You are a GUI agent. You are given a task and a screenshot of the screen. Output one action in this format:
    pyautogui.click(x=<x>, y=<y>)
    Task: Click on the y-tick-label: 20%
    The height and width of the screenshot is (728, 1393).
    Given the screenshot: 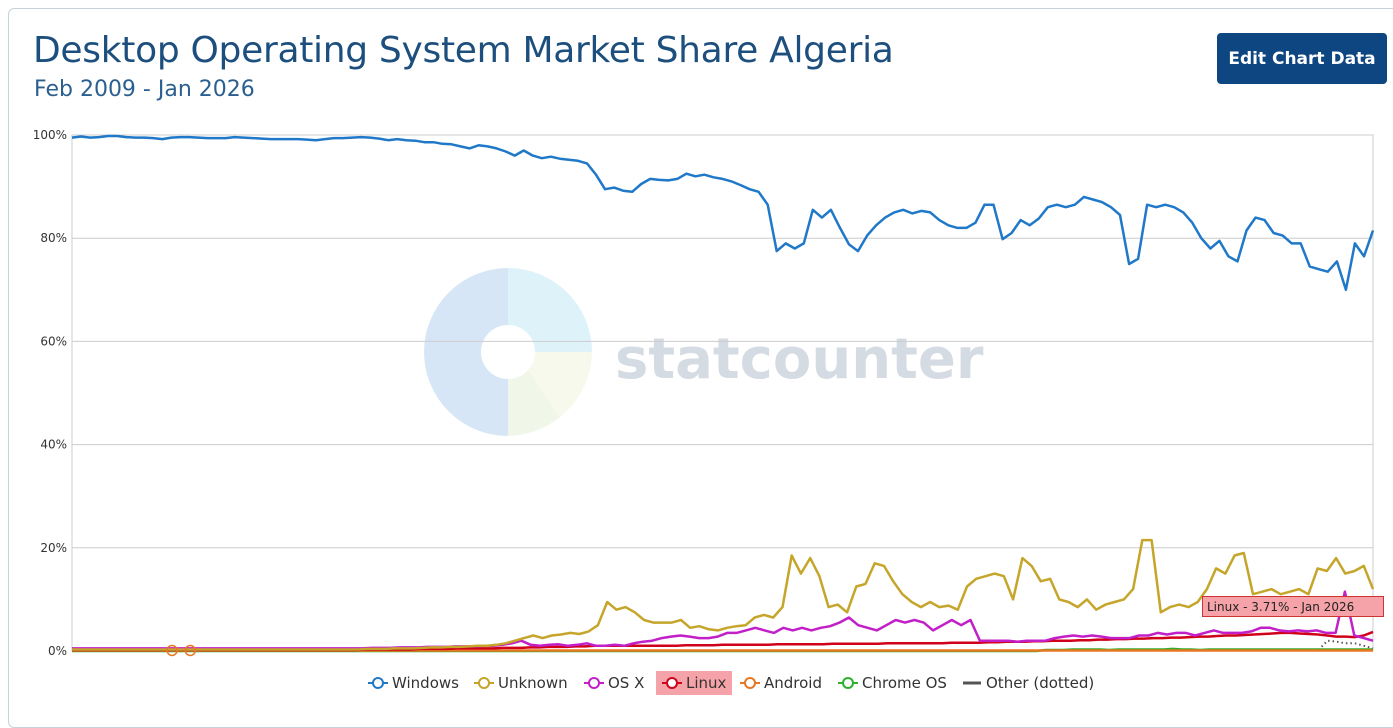 What is the action you would take?
    pyautogui.click(x=53, y=548)
    